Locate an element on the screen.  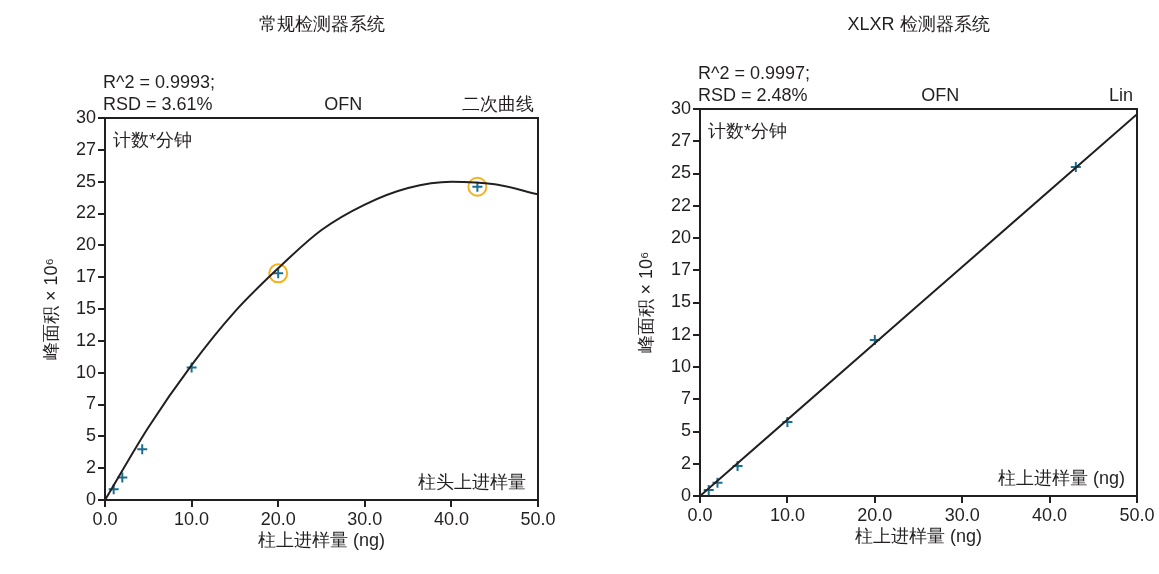
text: R^2 = 0.9997; is located at coordinates (754, 73).